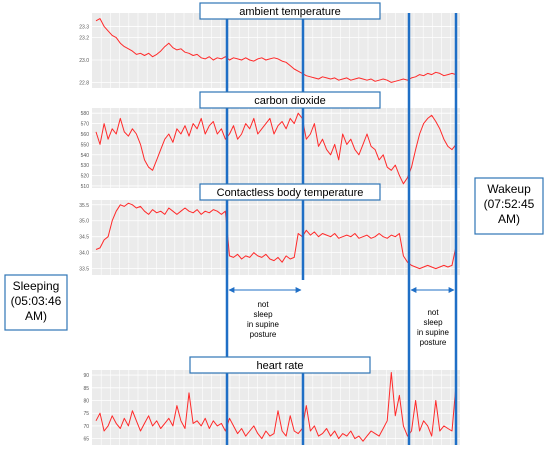 This screenshot has height=452, width=550. I want to click on note-background, so click(433, 326).